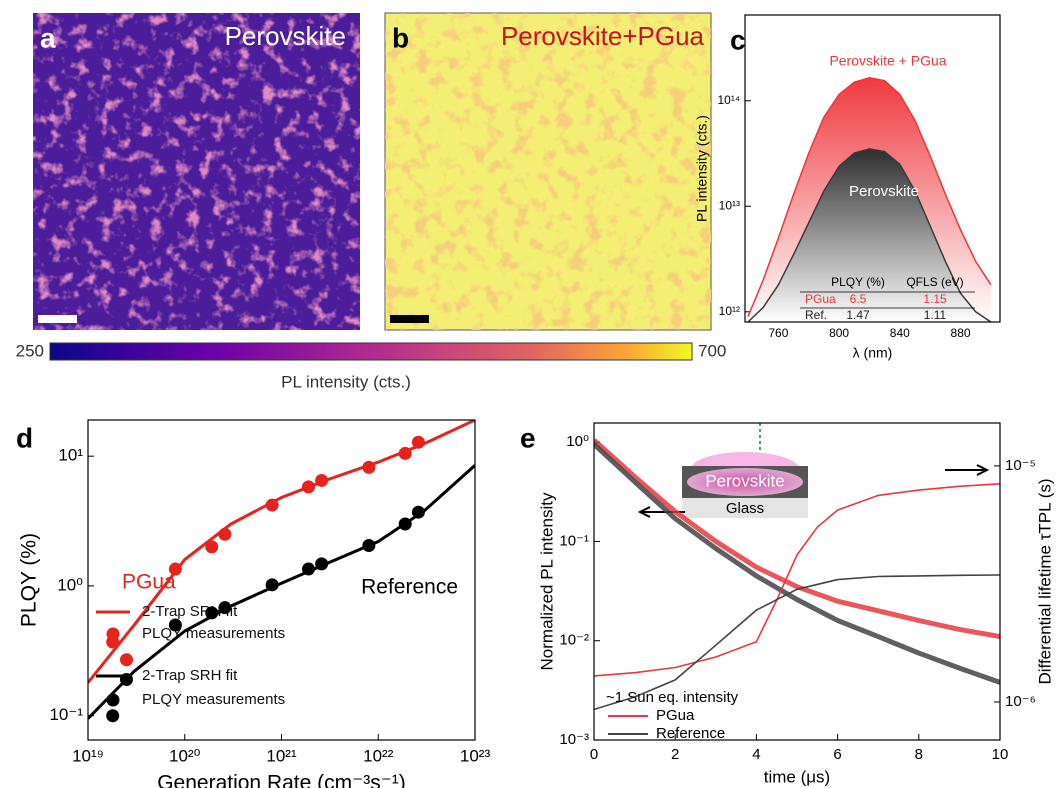 This screenshot has height=788, width=1064. I want to click on inset-label: Perovskite, so click(744, 480).